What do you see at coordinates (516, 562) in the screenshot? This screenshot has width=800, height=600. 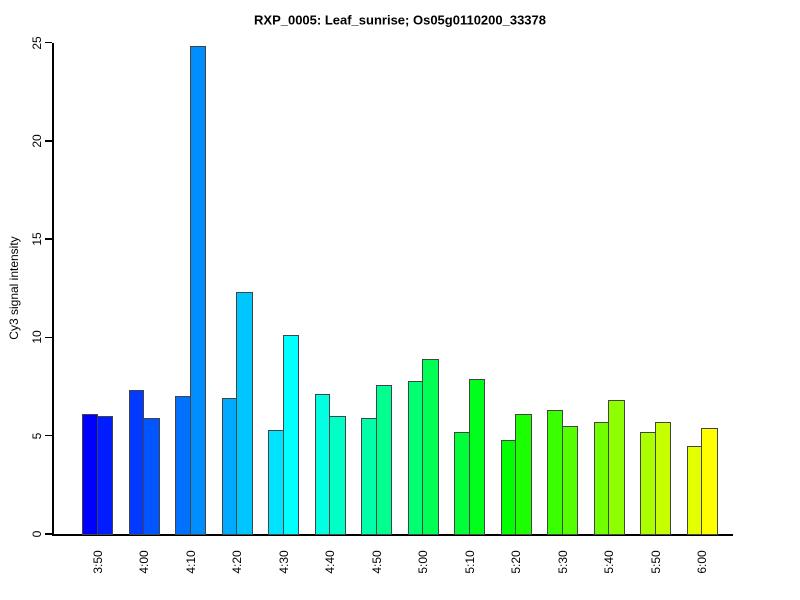 I see `x-tick-label: 5:20` at bounding box center [516, 562].